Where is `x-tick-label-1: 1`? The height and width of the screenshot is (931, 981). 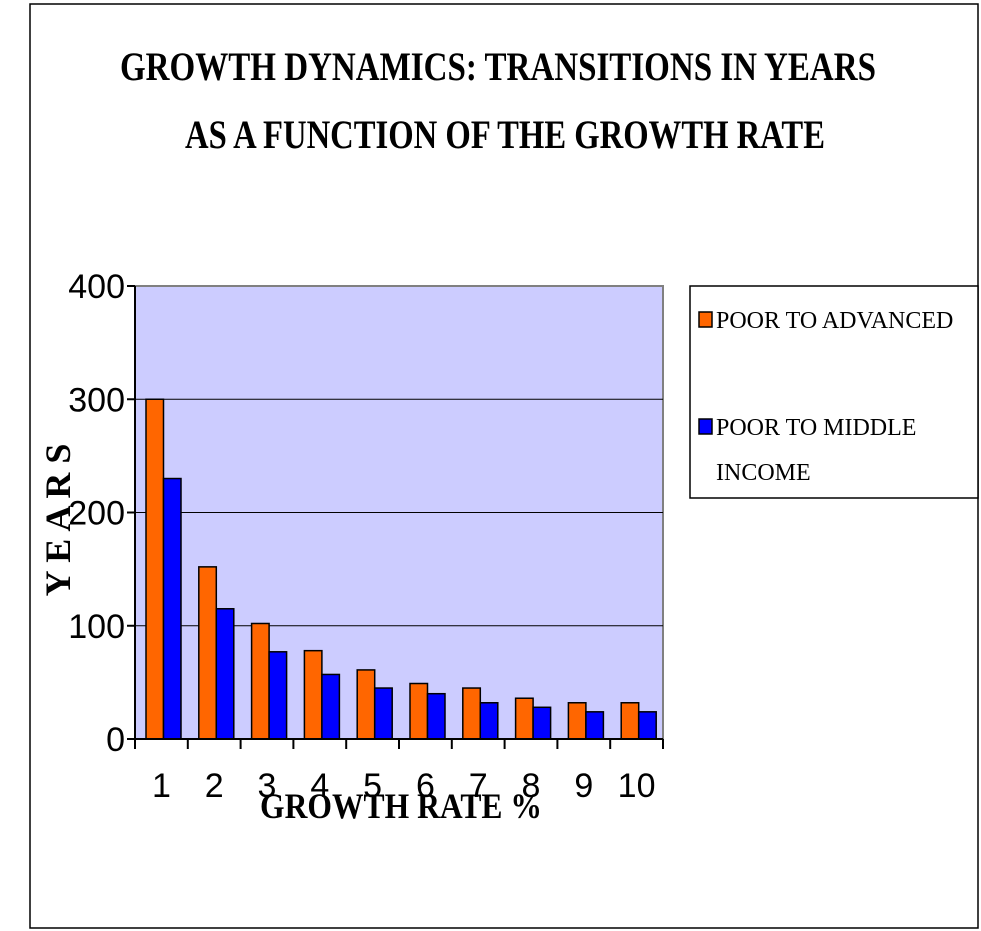 x-tick-label-1: 1 is located at coordinates (161, 786).